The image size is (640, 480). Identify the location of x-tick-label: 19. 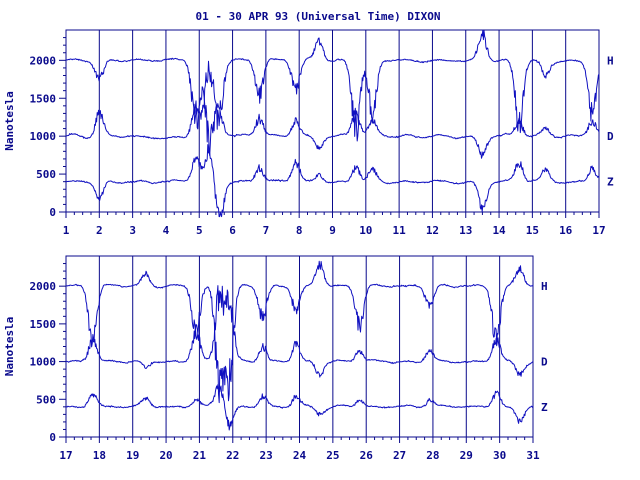
(132, 455).